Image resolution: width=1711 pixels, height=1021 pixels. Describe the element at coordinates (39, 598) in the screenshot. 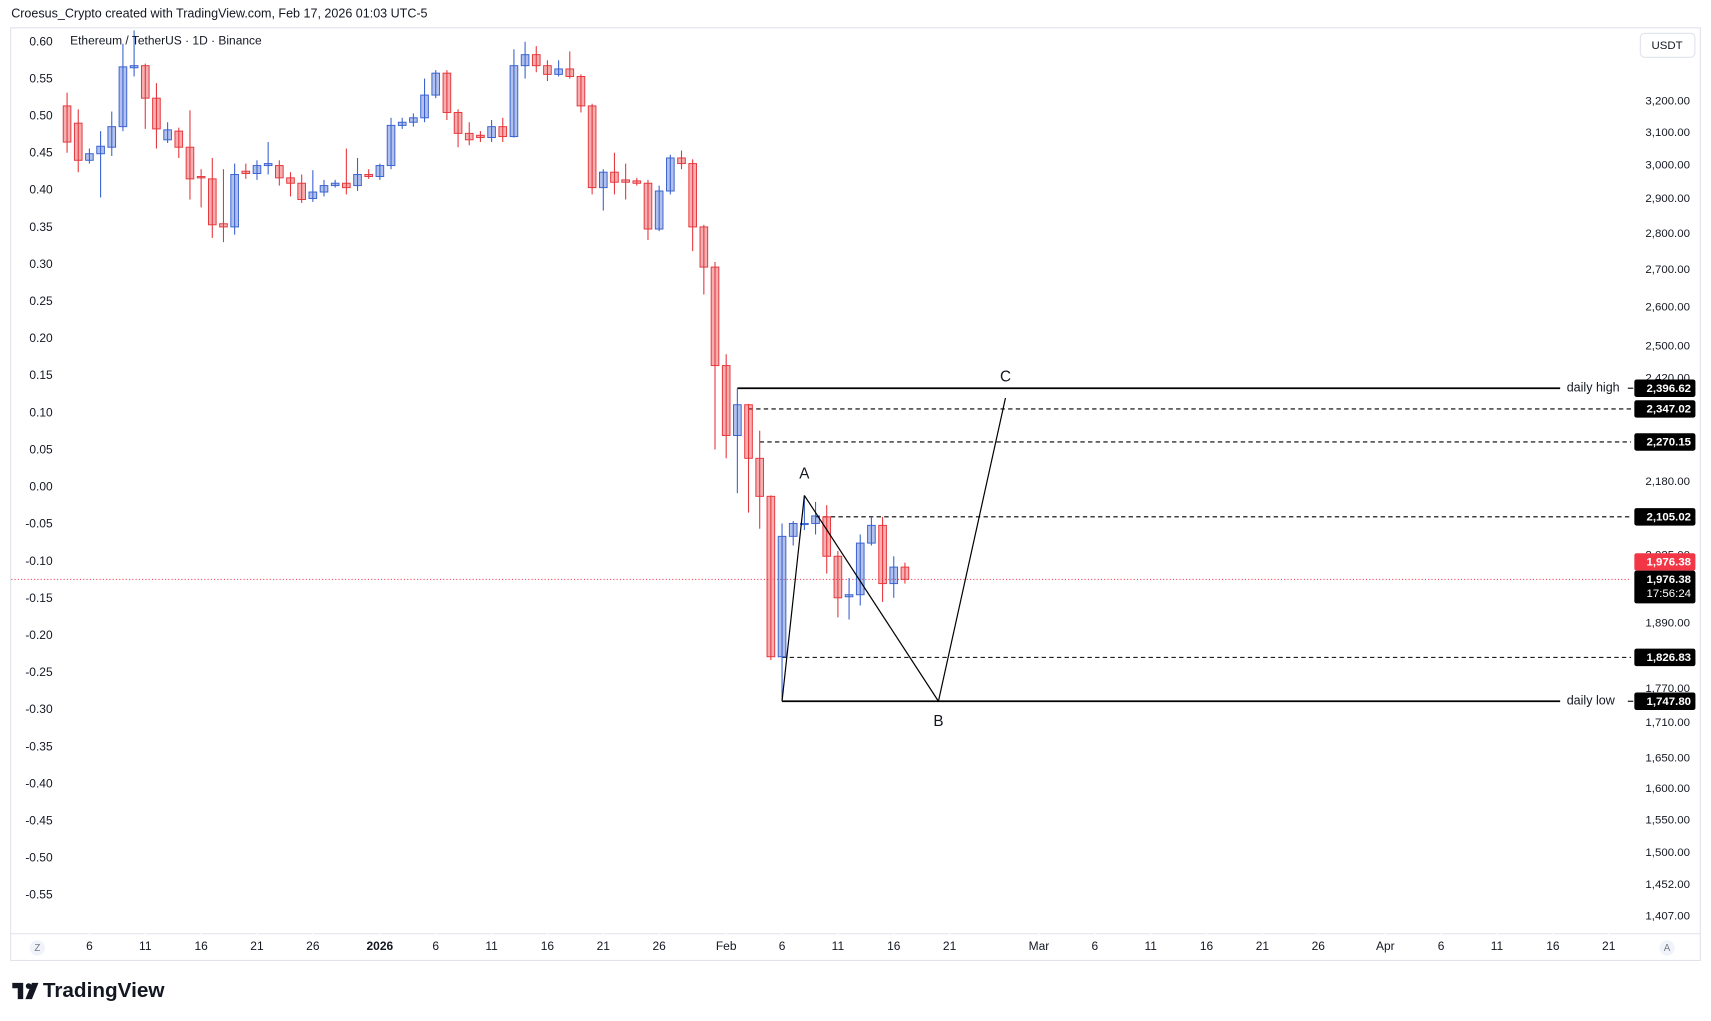

I see `y2-tick-label: -0.15` at that location.